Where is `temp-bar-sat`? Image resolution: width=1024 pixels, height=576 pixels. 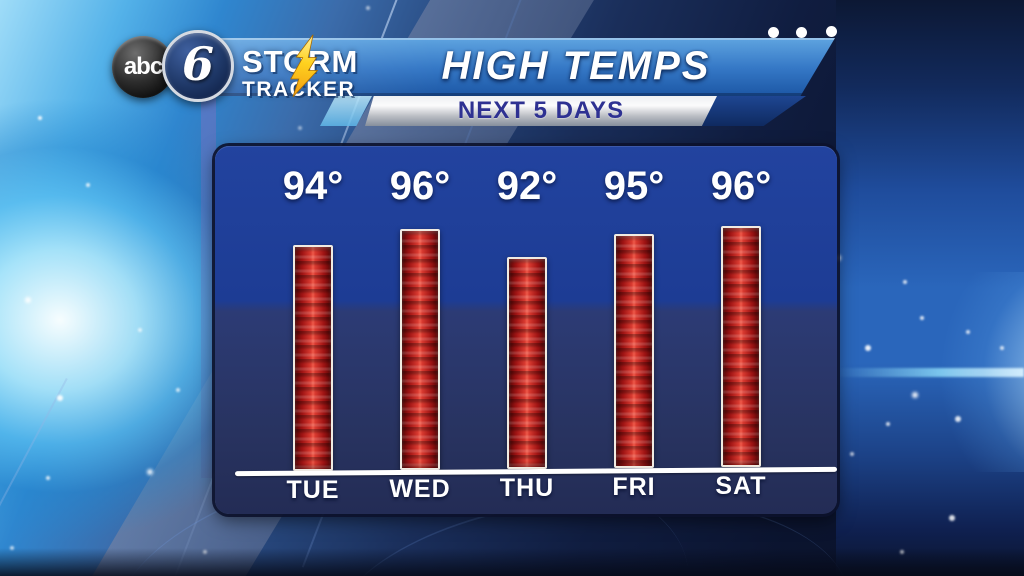 temp-bar-sat is located at coordinates (741, 346).